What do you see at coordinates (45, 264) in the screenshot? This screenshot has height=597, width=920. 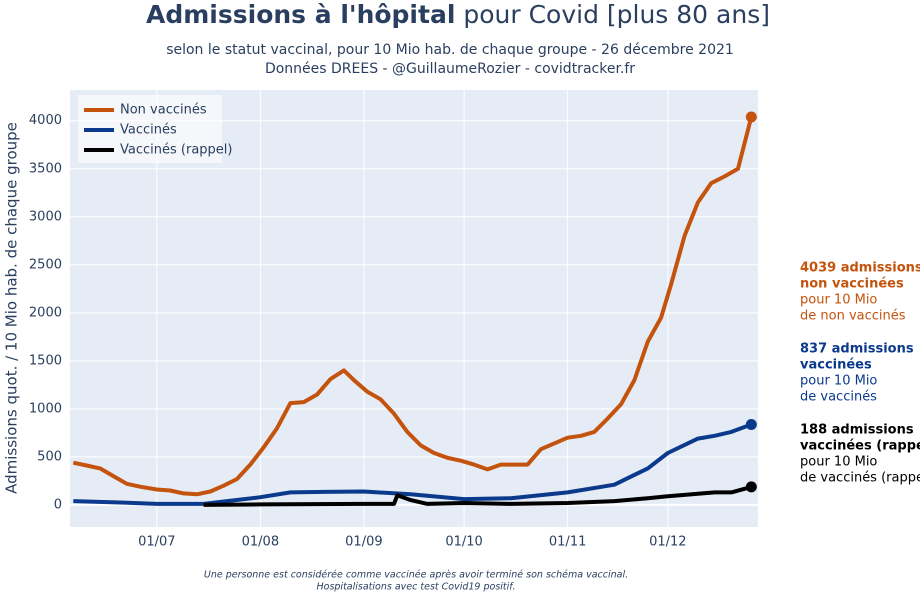 I see `y-tick-label: 2500` at bounding box center [45, 264].